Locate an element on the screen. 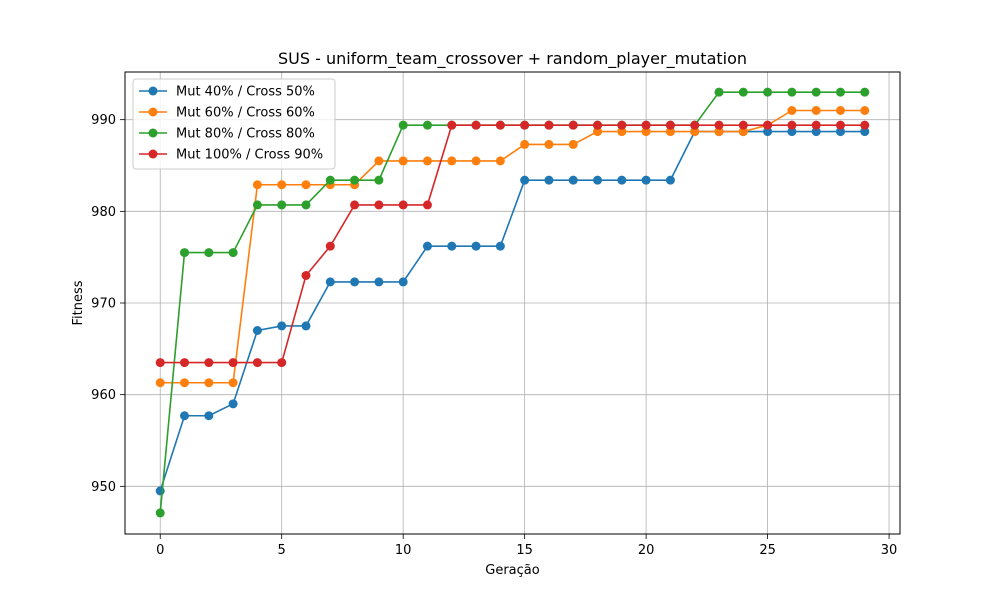  legend-label: Mut 80% / Cross 80% is located at coordinates (245, 134).